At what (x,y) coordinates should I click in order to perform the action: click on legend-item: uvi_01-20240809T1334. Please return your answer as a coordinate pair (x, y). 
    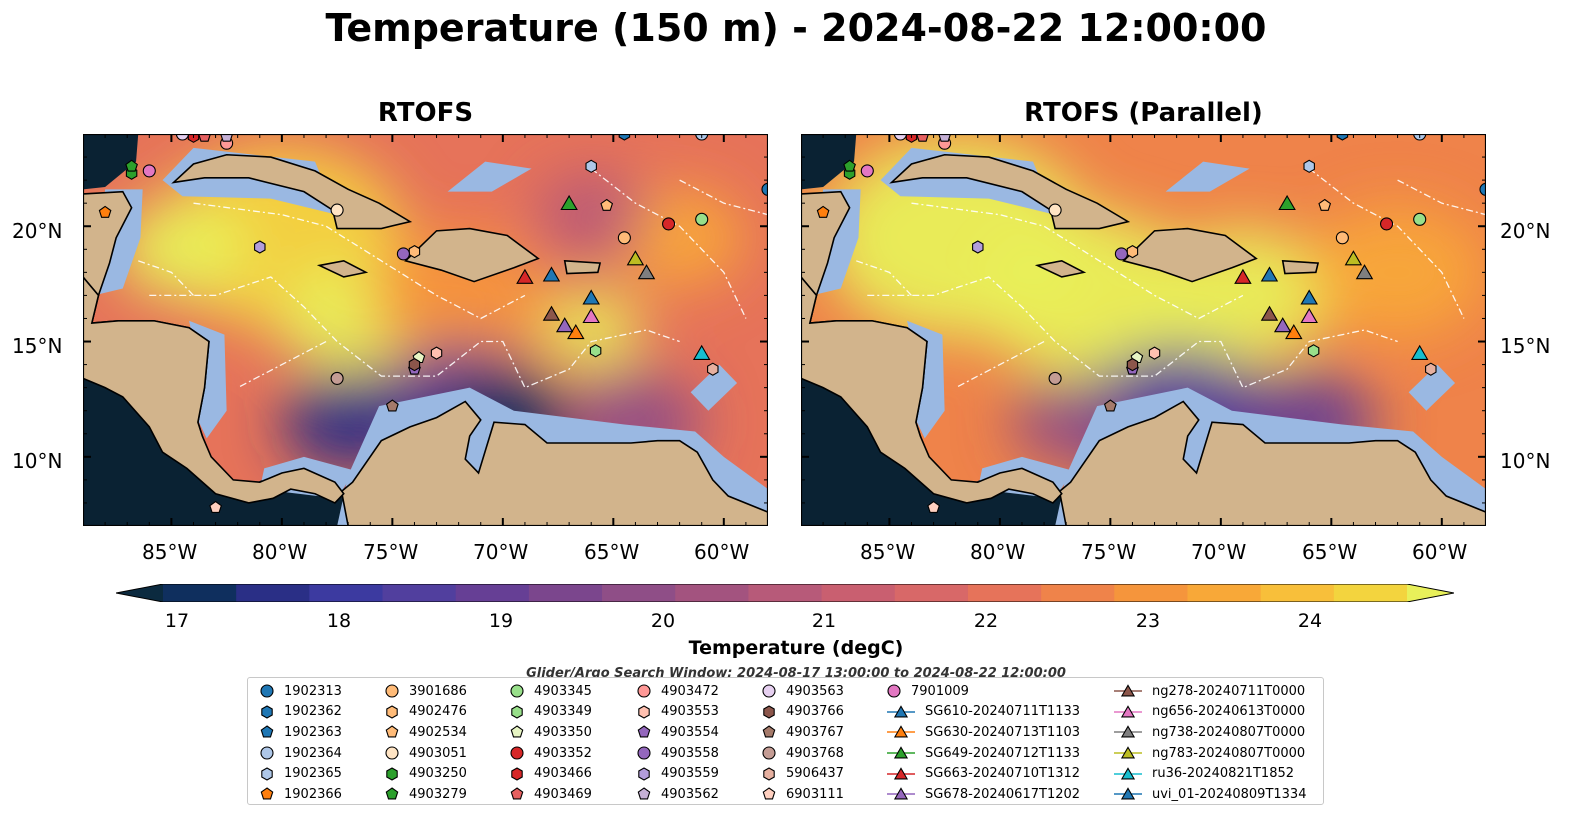
    Looking at the image, I should click on (1210, 794).